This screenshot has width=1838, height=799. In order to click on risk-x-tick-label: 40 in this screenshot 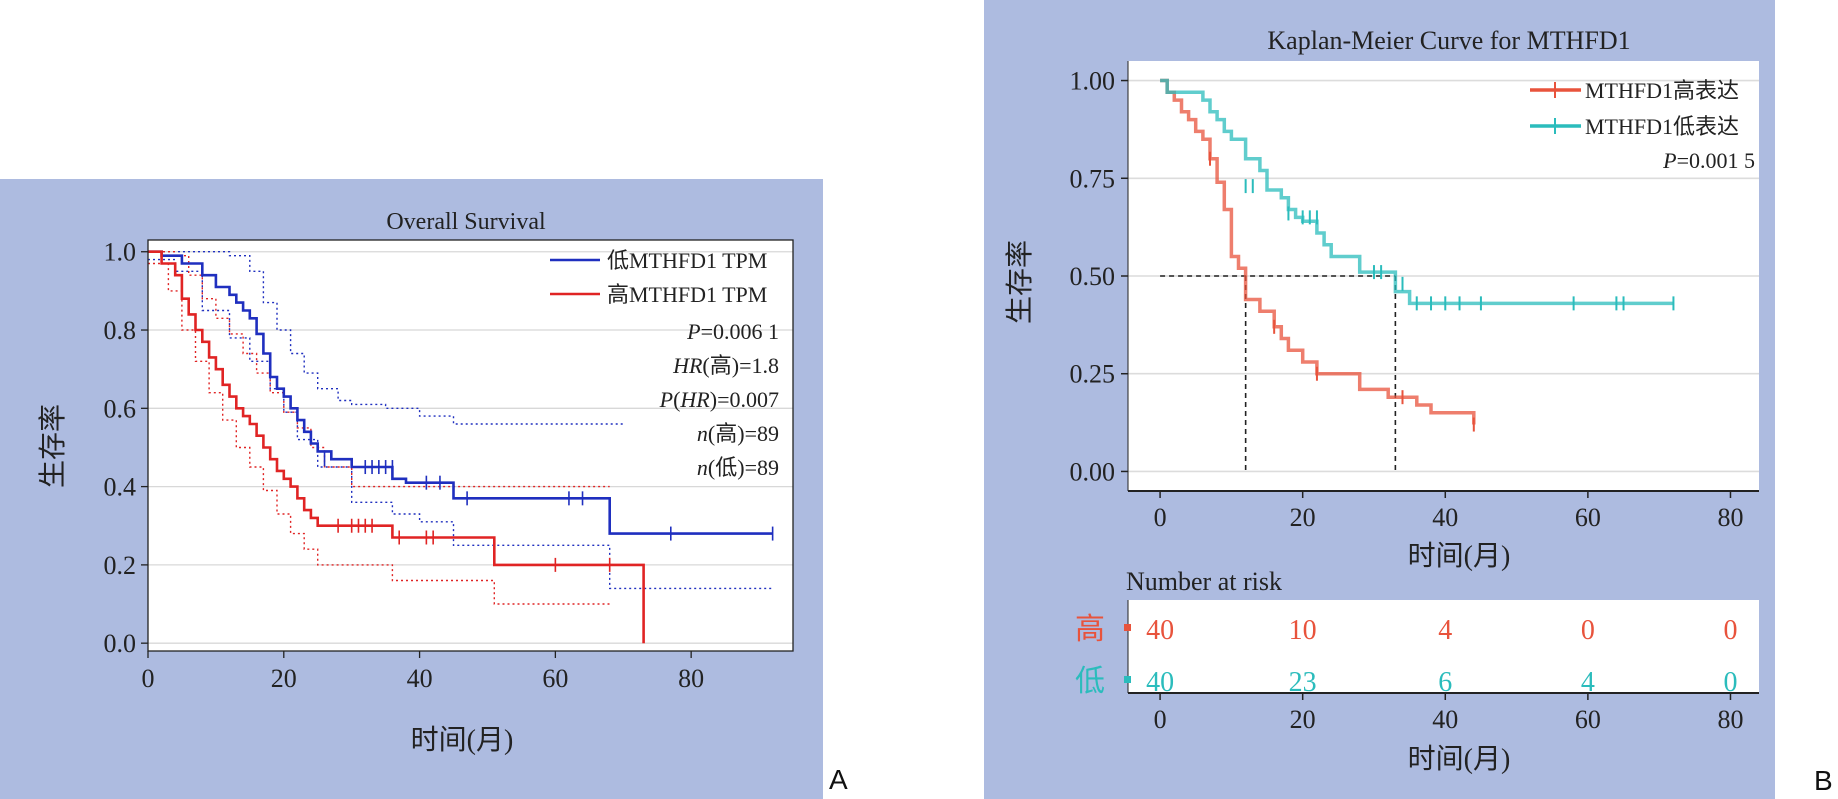, I will do `click(1445, 719)`.